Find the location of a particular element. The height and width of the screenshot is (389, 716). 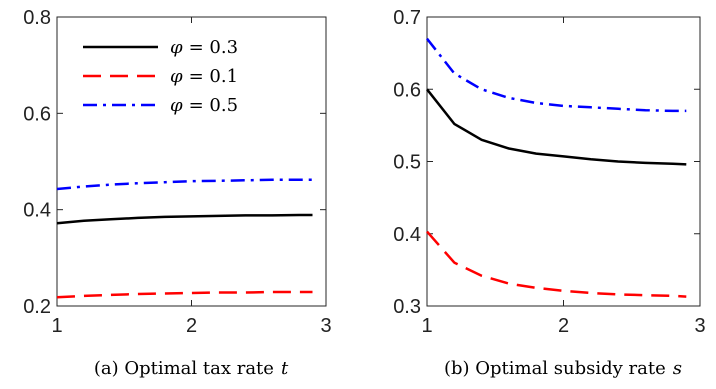

legend-value: = 0.5 is located at coordinates (213, 105).